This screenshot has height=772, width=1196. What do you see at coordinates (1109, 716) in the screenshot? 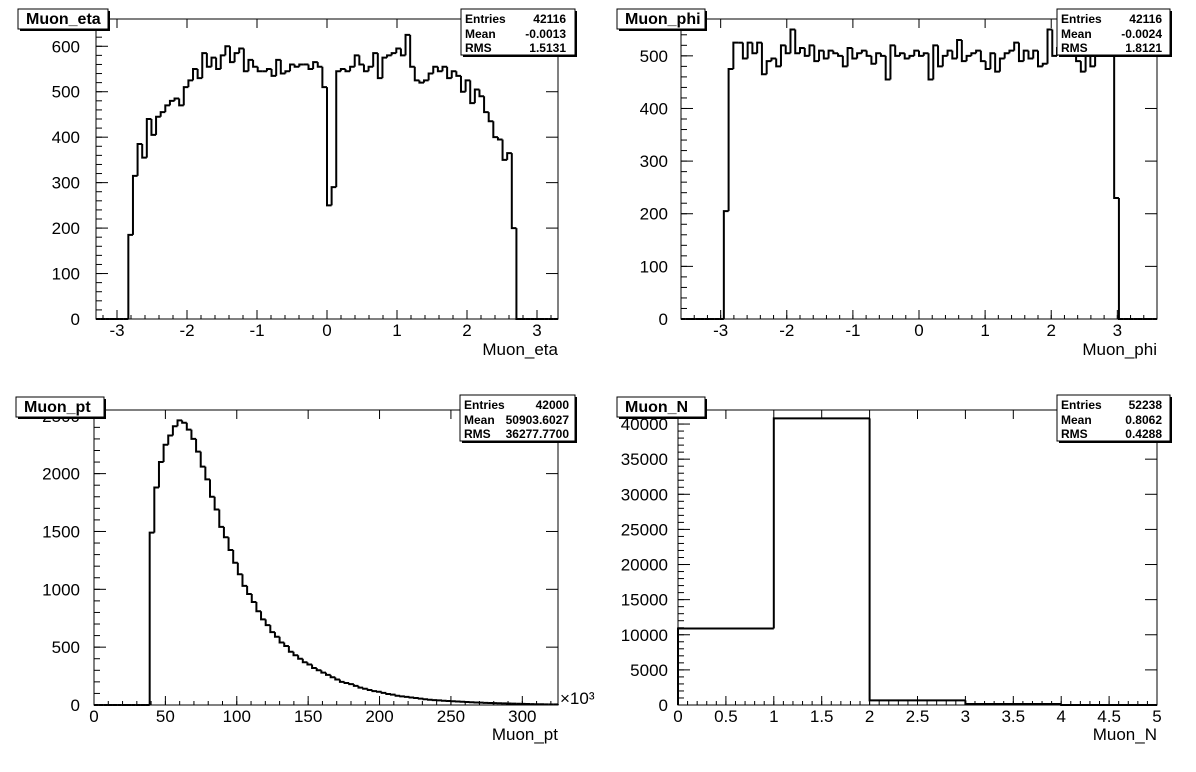
I see `x-tick-label: 4.5` at bounding box center [1109, 716].